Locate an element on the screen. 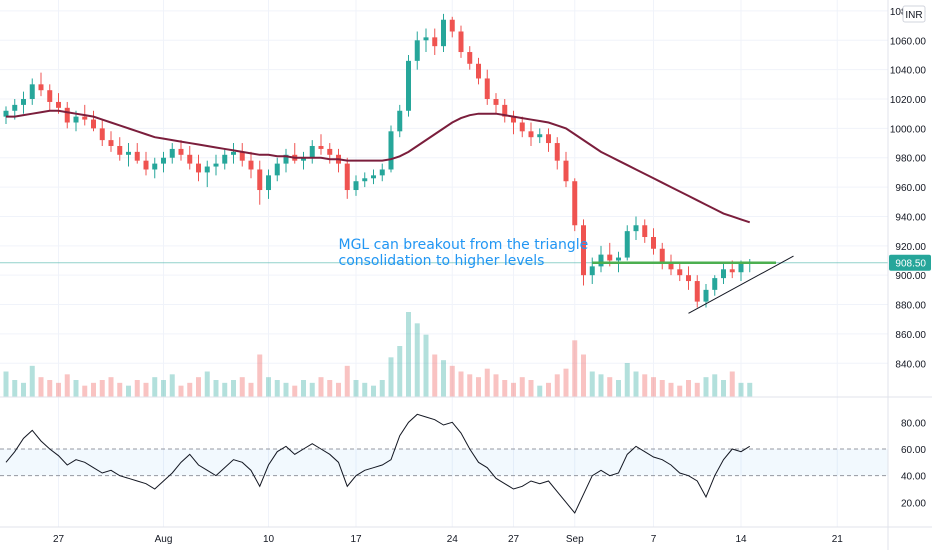  time-tick-label: 17 is located at coordinates (356, 539).